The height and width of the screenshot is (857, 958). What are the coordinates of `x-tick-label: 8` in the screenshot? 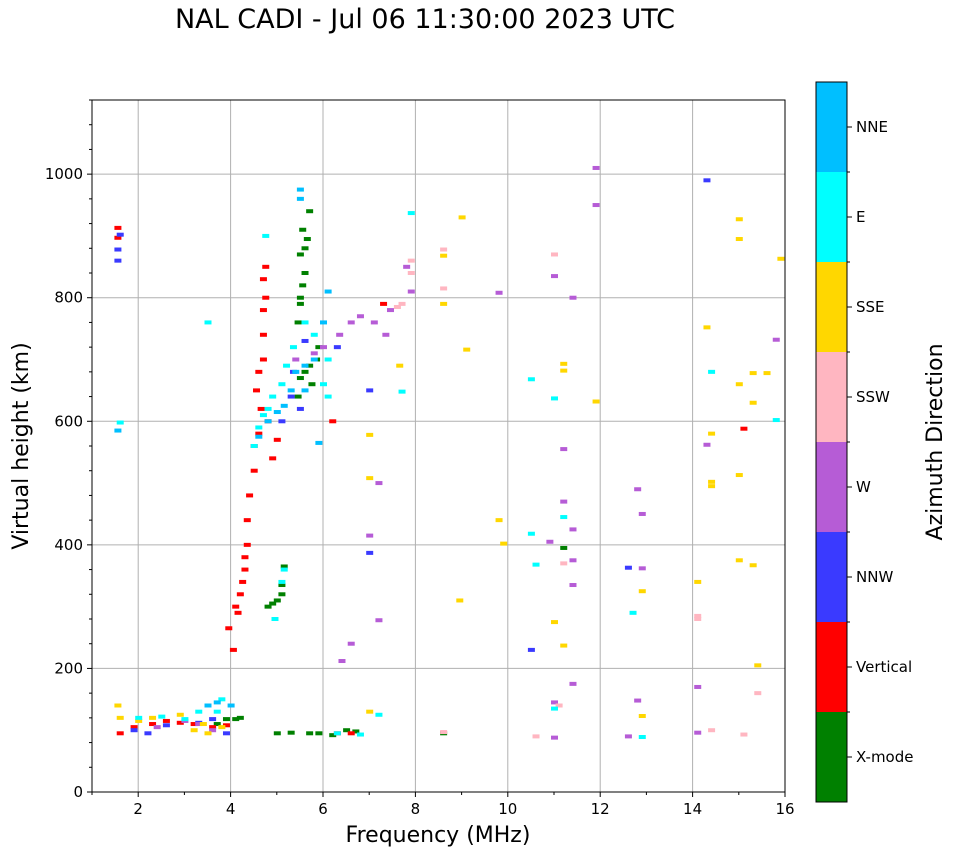 It's located at (416, 809).